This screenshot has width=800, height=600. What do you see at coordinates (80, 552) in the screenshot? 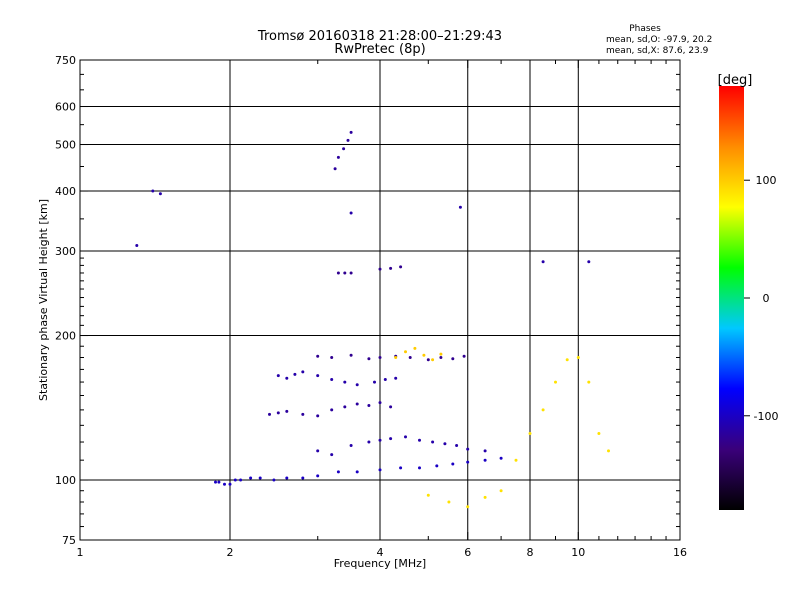
I see `x-tick-label: 1` at bounding box center [80, 552].